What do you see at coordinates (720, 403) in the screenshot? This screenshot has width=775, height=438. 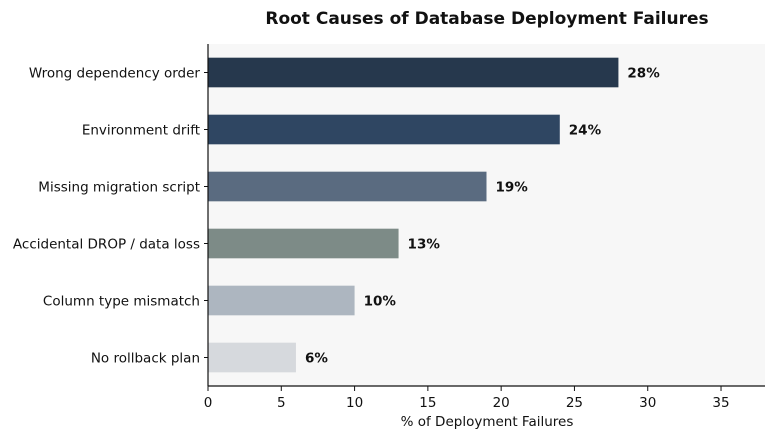 I see `x-tick-label: 35` at bounding box center [720, 403].